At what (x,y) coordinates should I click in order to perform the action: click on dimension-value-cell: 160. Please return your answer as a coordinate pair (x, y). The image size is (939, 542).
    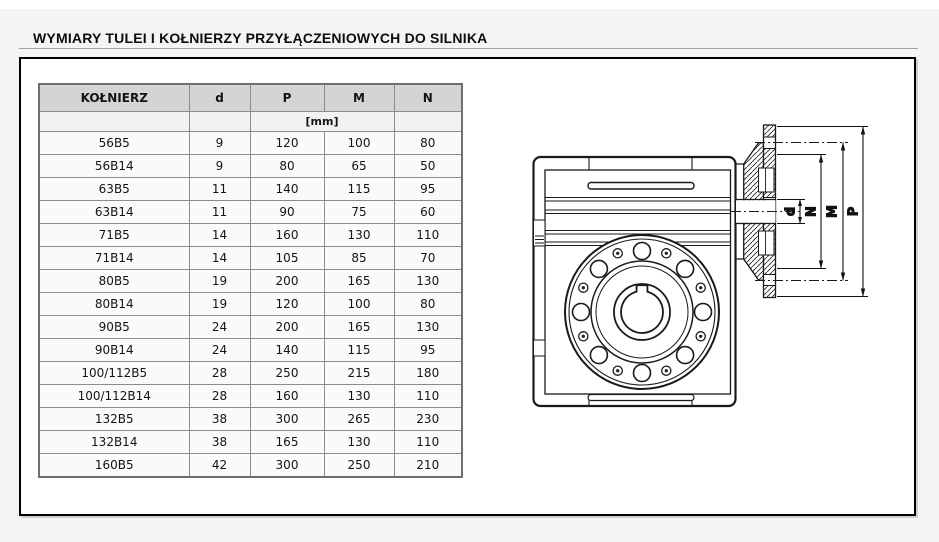
    Looking at the image, I should click on (287, 235).